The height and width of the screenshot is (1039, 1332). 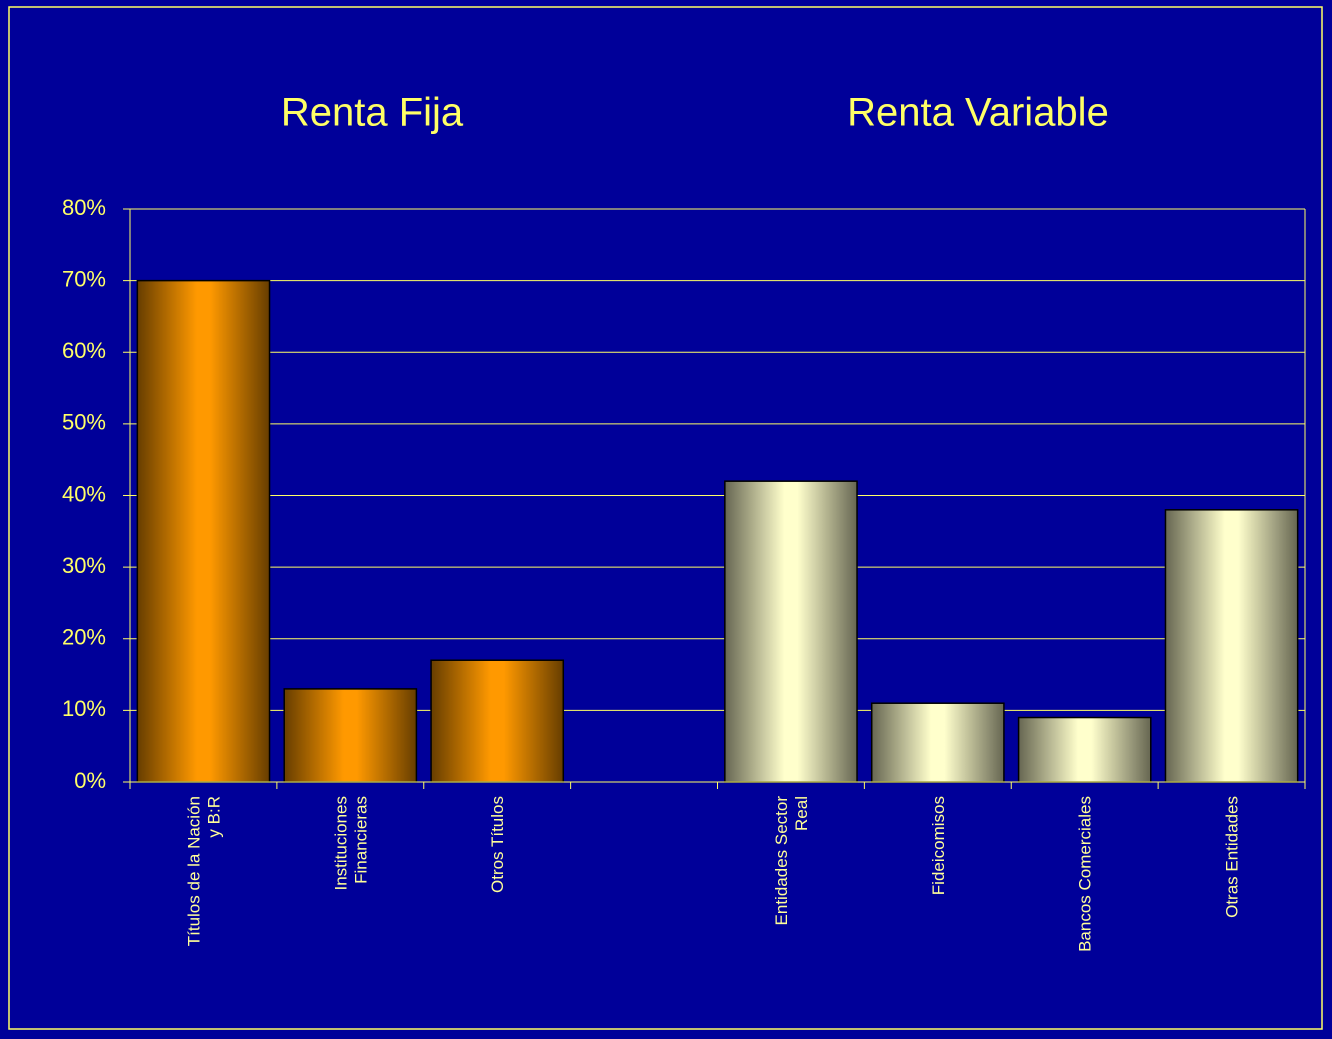 I want to click on x-tick-label: Otros Títulos, so click(x=497, y=844).